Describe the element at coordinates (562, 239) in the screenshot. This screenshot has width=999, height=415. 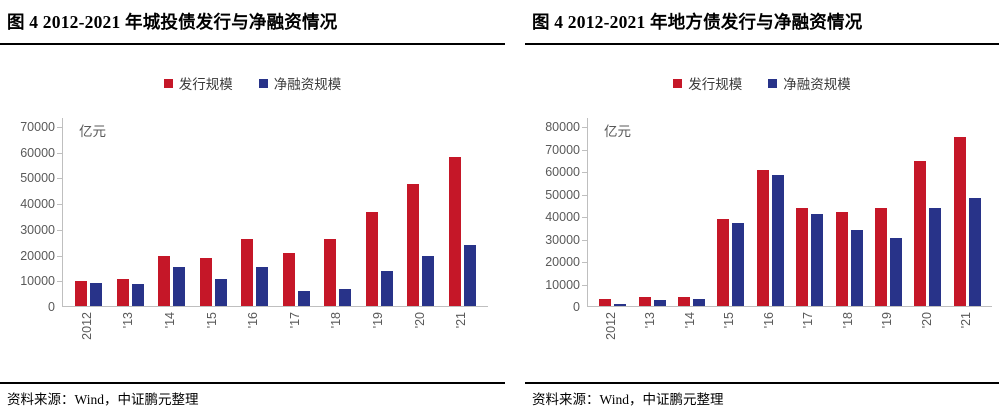
I see `y-tick-label: 30000` at that location.